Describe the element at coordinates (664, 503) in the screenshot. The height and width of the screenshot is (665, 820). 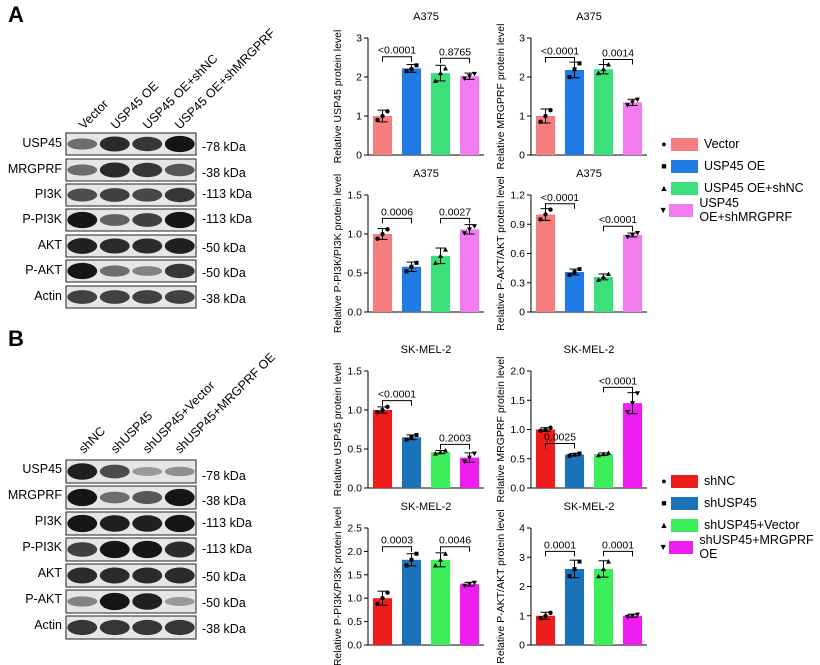
I see `square-marker-icon: ■` at that location.